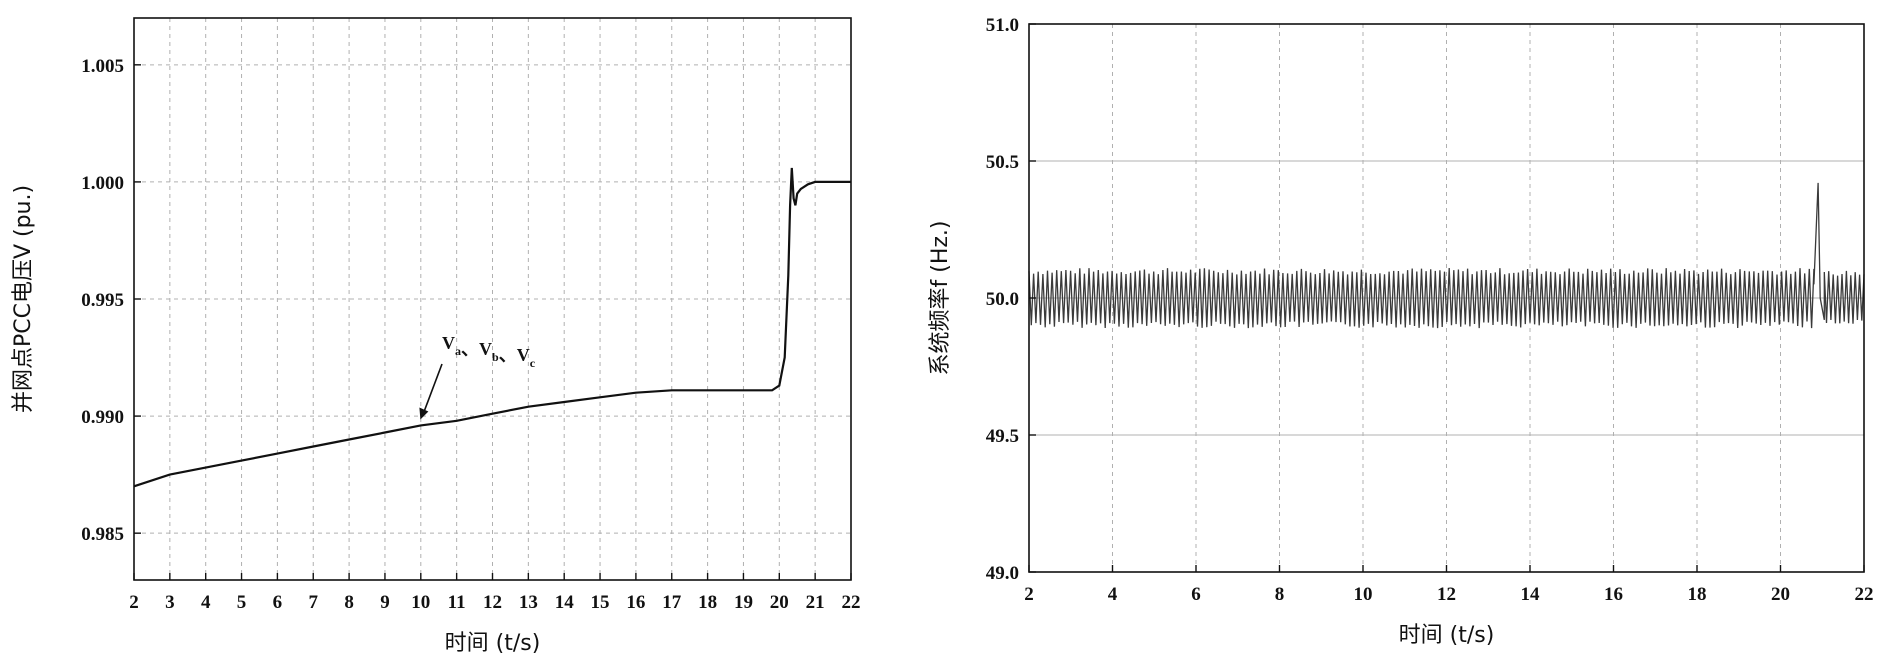  Describe the element at coordinates (242, 602) in the screenshot. I see `x-tick-label: 5` at that location.